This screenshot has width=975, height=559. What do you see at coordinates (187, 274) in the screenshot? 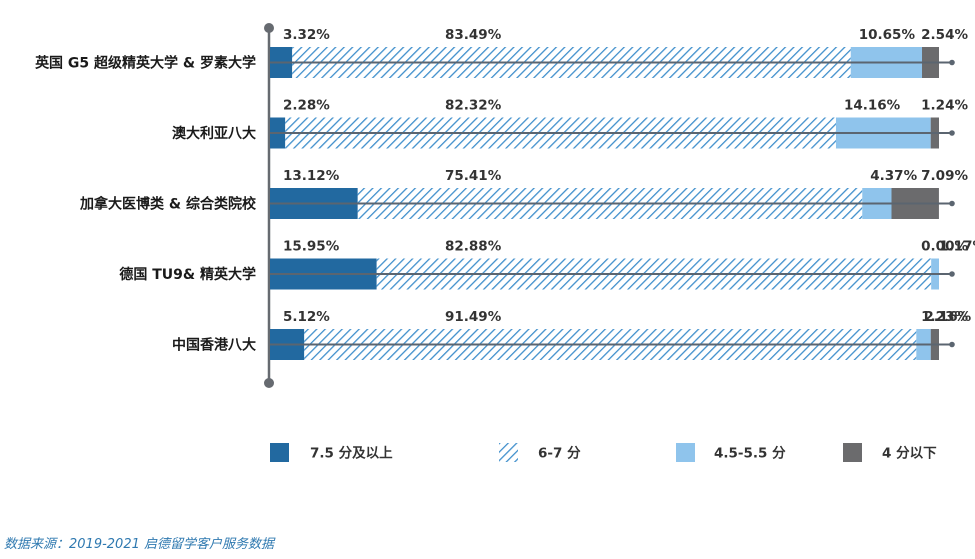
I see `category-label: 德国 TU9& 精英大学` at bounding box center [187, 274].